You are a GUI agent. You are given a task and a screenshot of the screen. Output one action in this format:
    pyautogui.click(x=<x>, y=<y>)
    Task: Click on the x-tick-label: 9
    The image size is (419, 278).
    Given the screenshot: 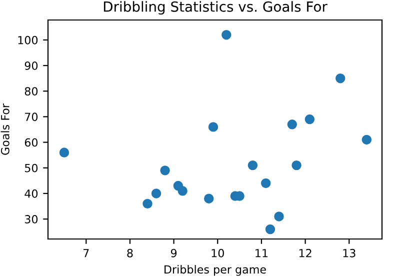 What is the action you would take?
    pyautogui.click(x=173, y=253)
    